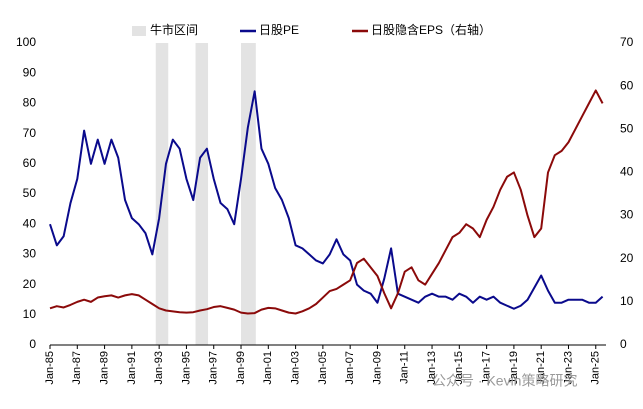 The width and height of the screenshot is (643, 409). I want to click on x-tick-label: Jan-03, so click(296, 368).